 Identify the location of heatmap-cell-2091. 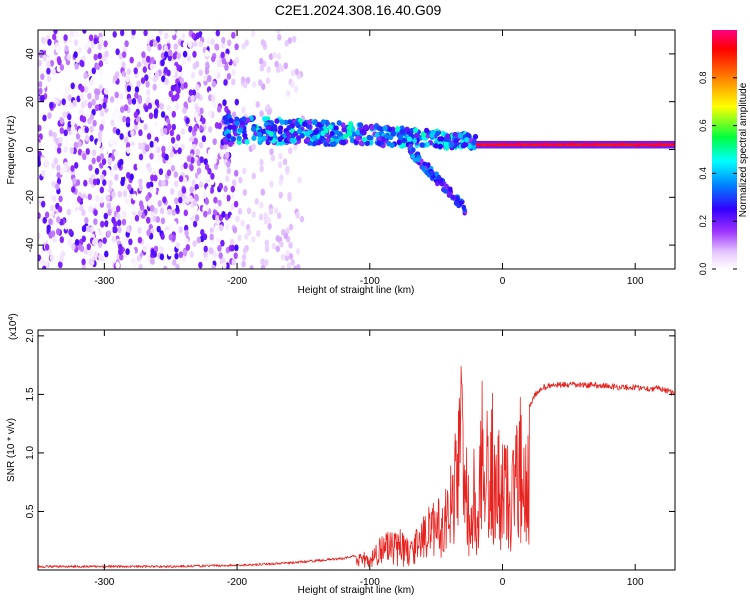
(595, 144).